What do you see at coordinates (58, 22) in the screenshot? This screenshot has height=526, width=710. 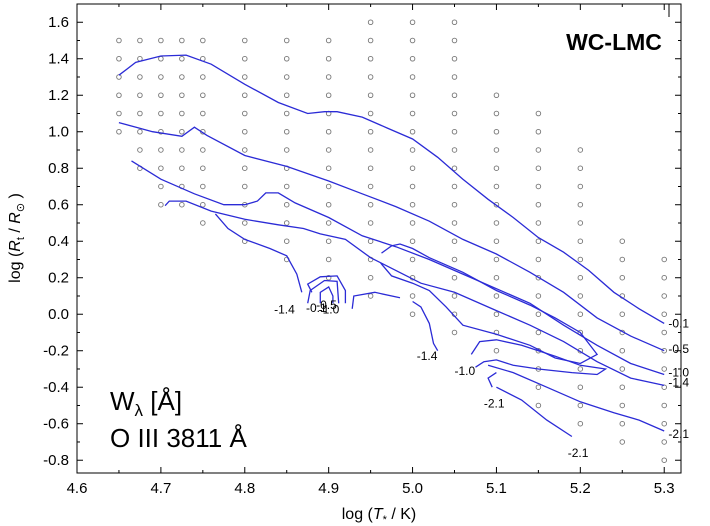 I see `y-tick-label: 1.6` at bounding box center [58, 22].